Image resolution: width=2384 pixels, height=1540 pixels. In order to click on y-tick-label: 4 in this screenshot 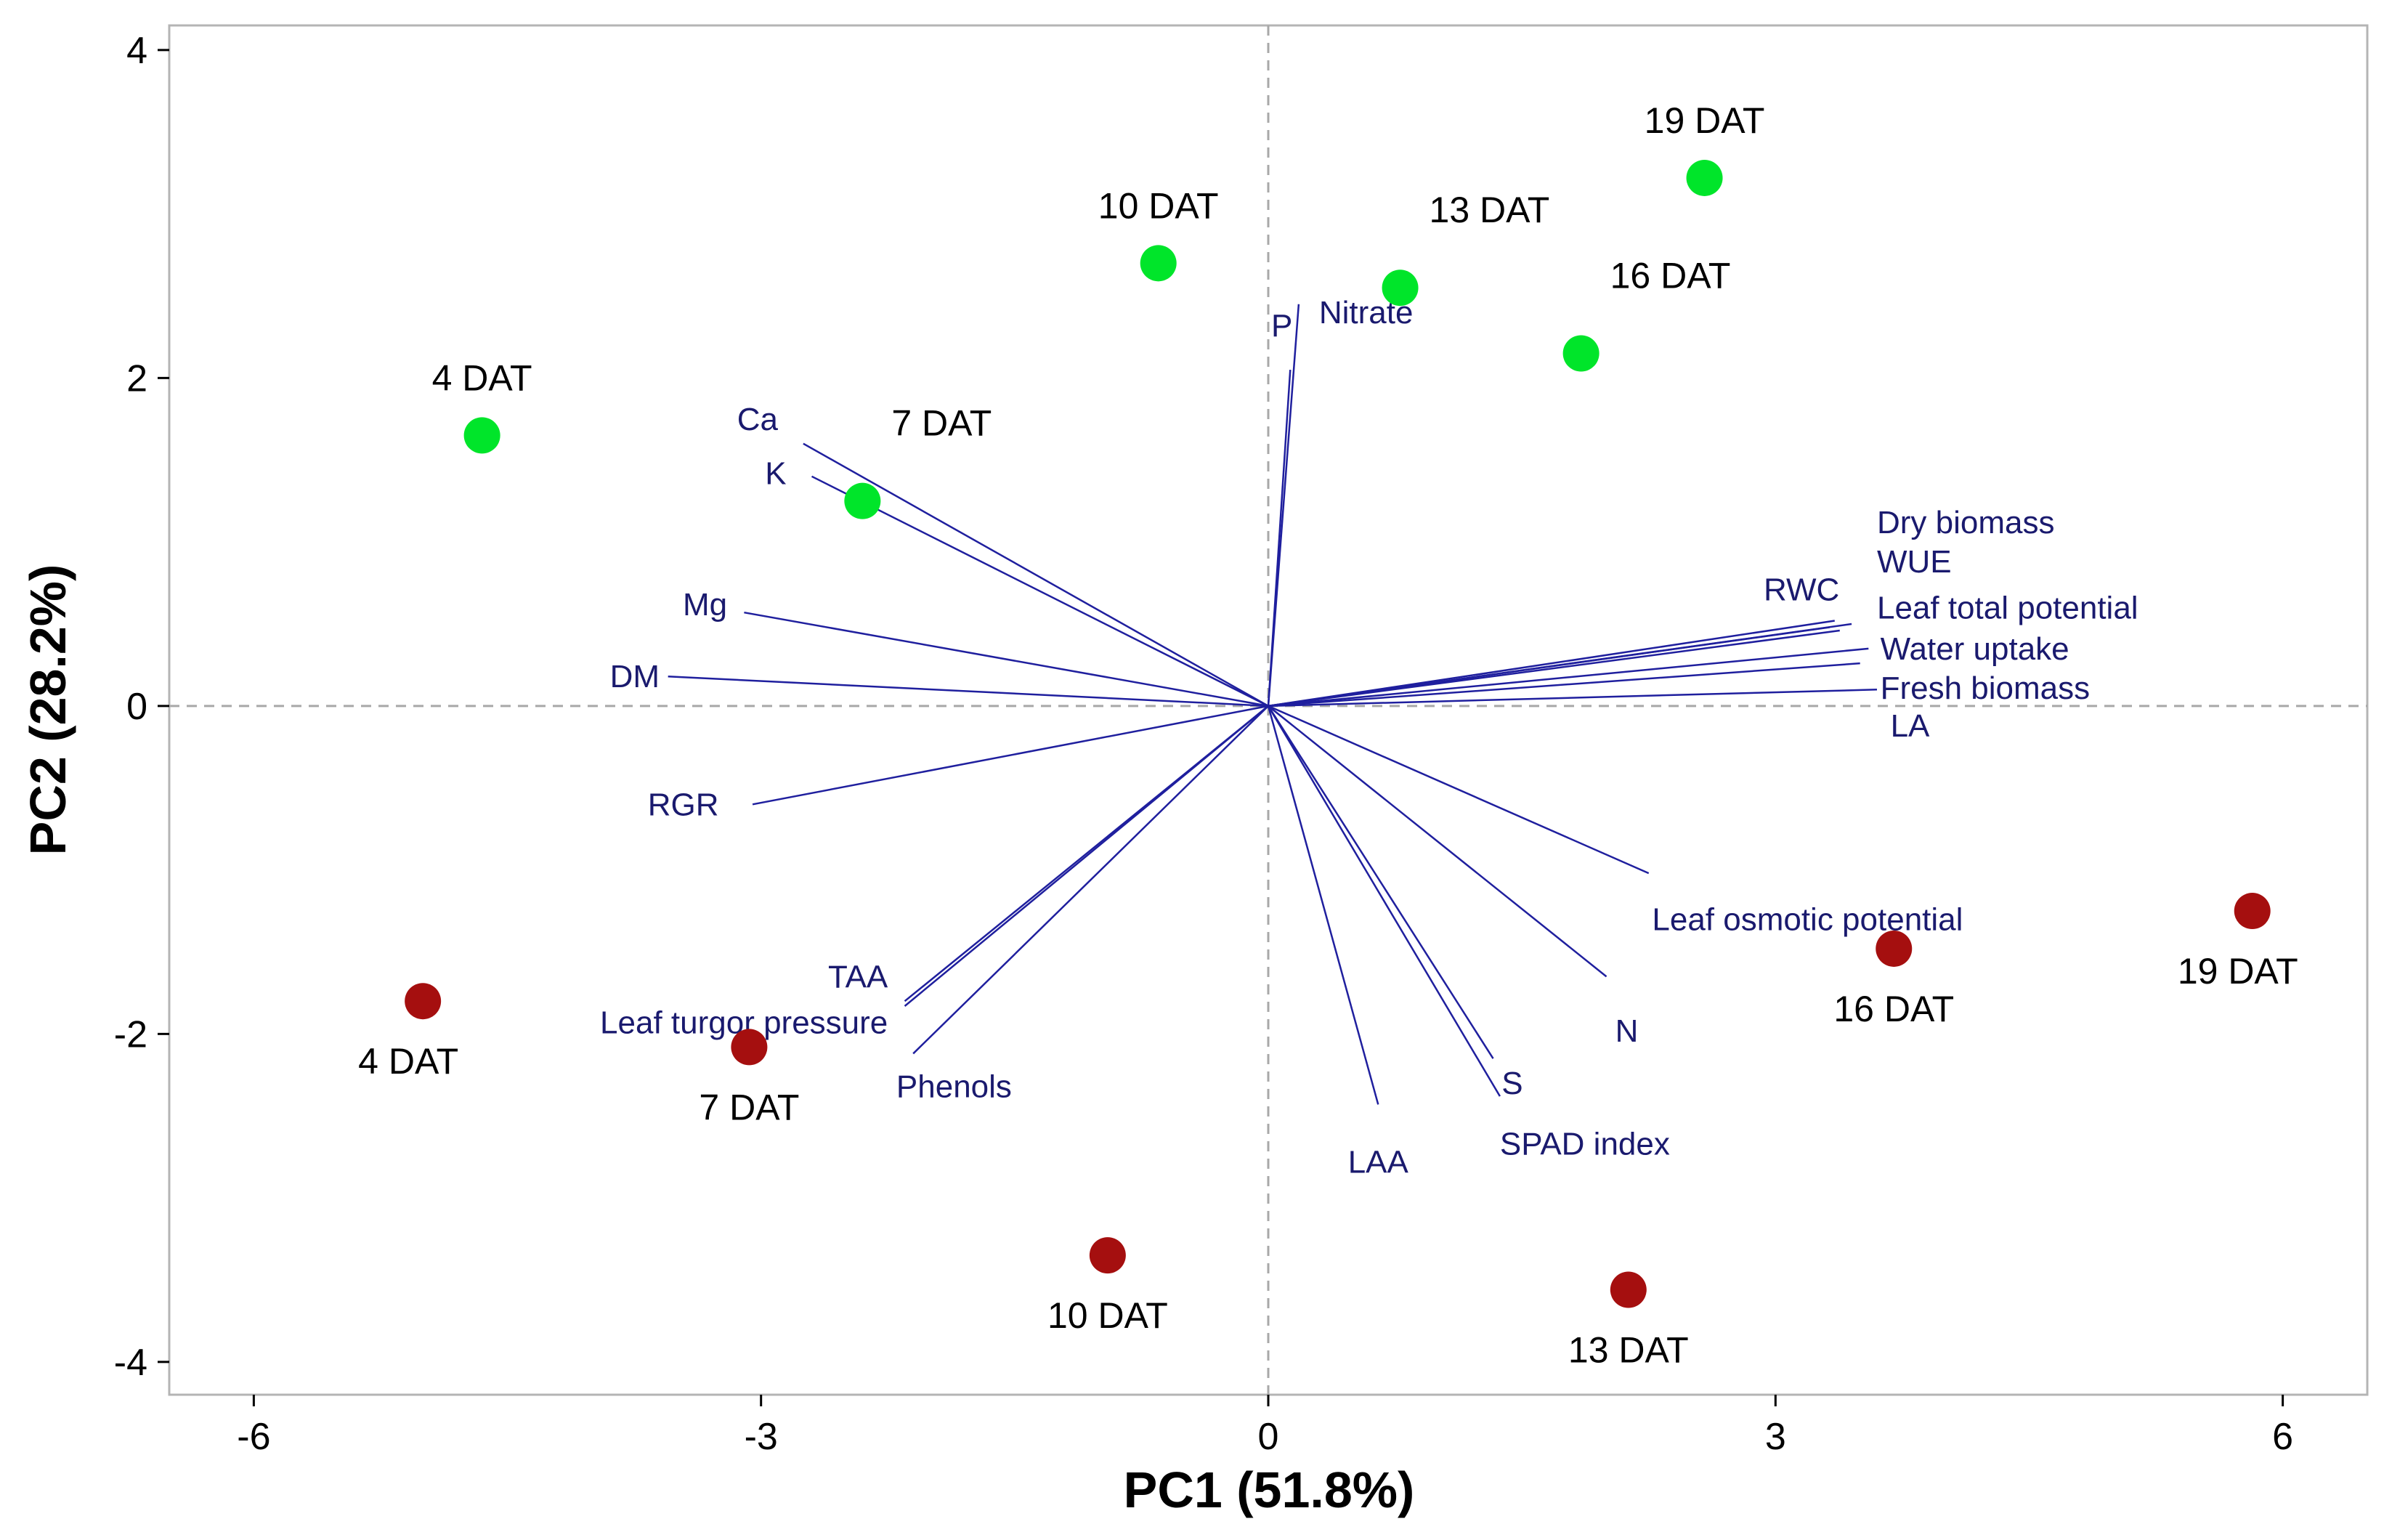, I will do `click(136, 51)`.